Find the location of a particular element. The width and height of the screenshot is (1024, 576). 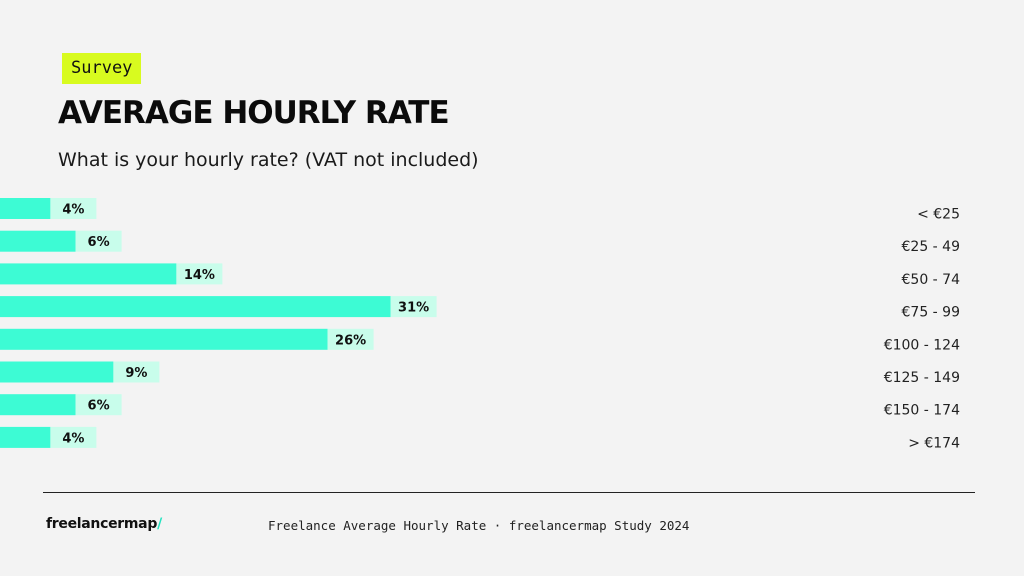

data-label: 31% is located at coordinates (413, 308).